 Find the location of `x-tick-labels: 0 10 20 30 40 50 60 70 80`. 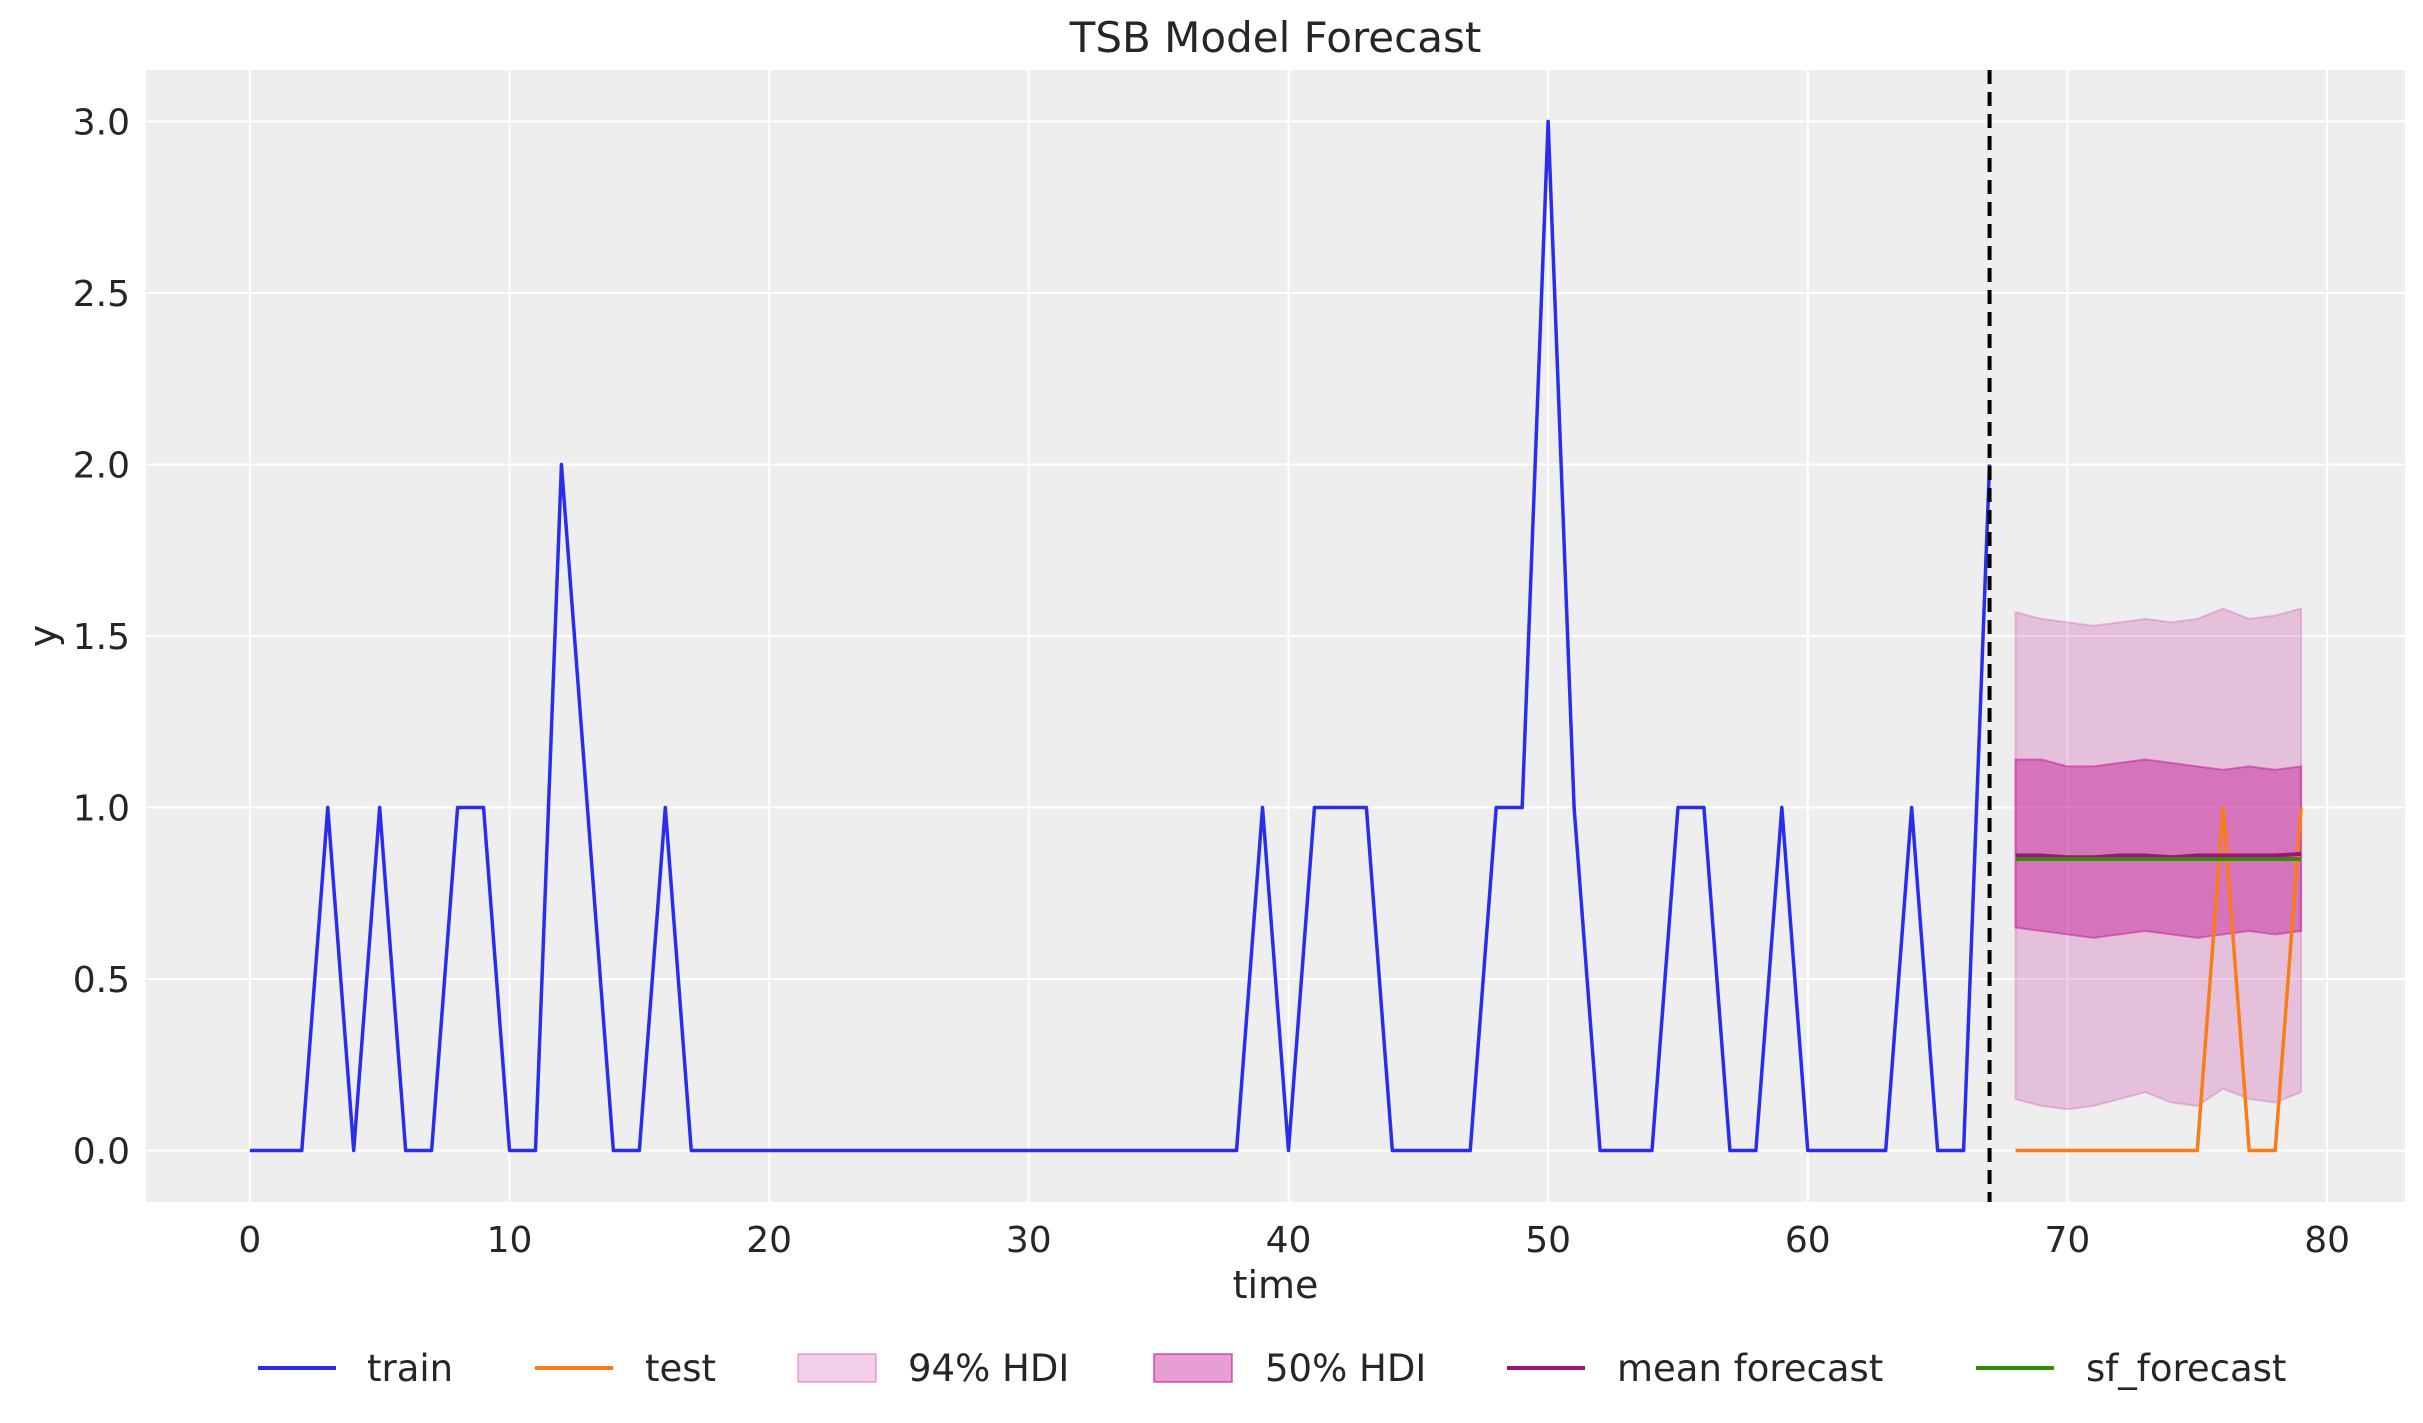

x-tick-labels: 0 10 20 30 40 50 60 70 80 is located at coordinates (1294, 1240).